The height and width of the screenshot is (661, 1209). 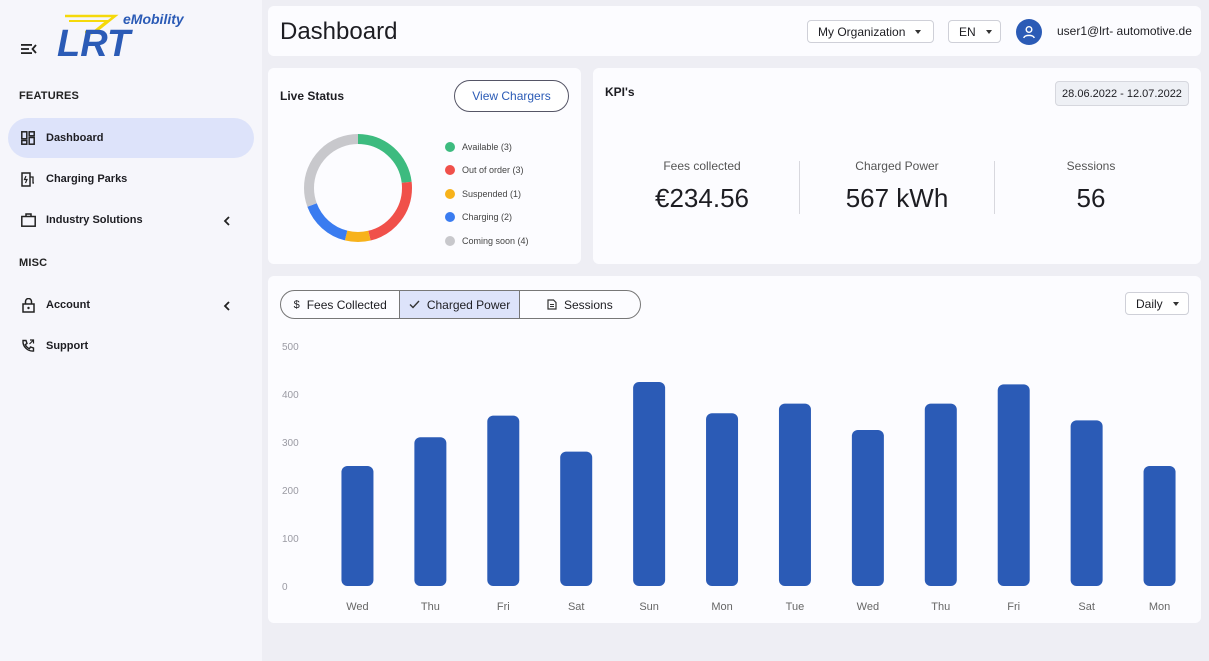 What do you see at coordinates (795, 607) in the screenshot?
I see `x-axis-tick-label: Tue` at bounding box center [795, 607].